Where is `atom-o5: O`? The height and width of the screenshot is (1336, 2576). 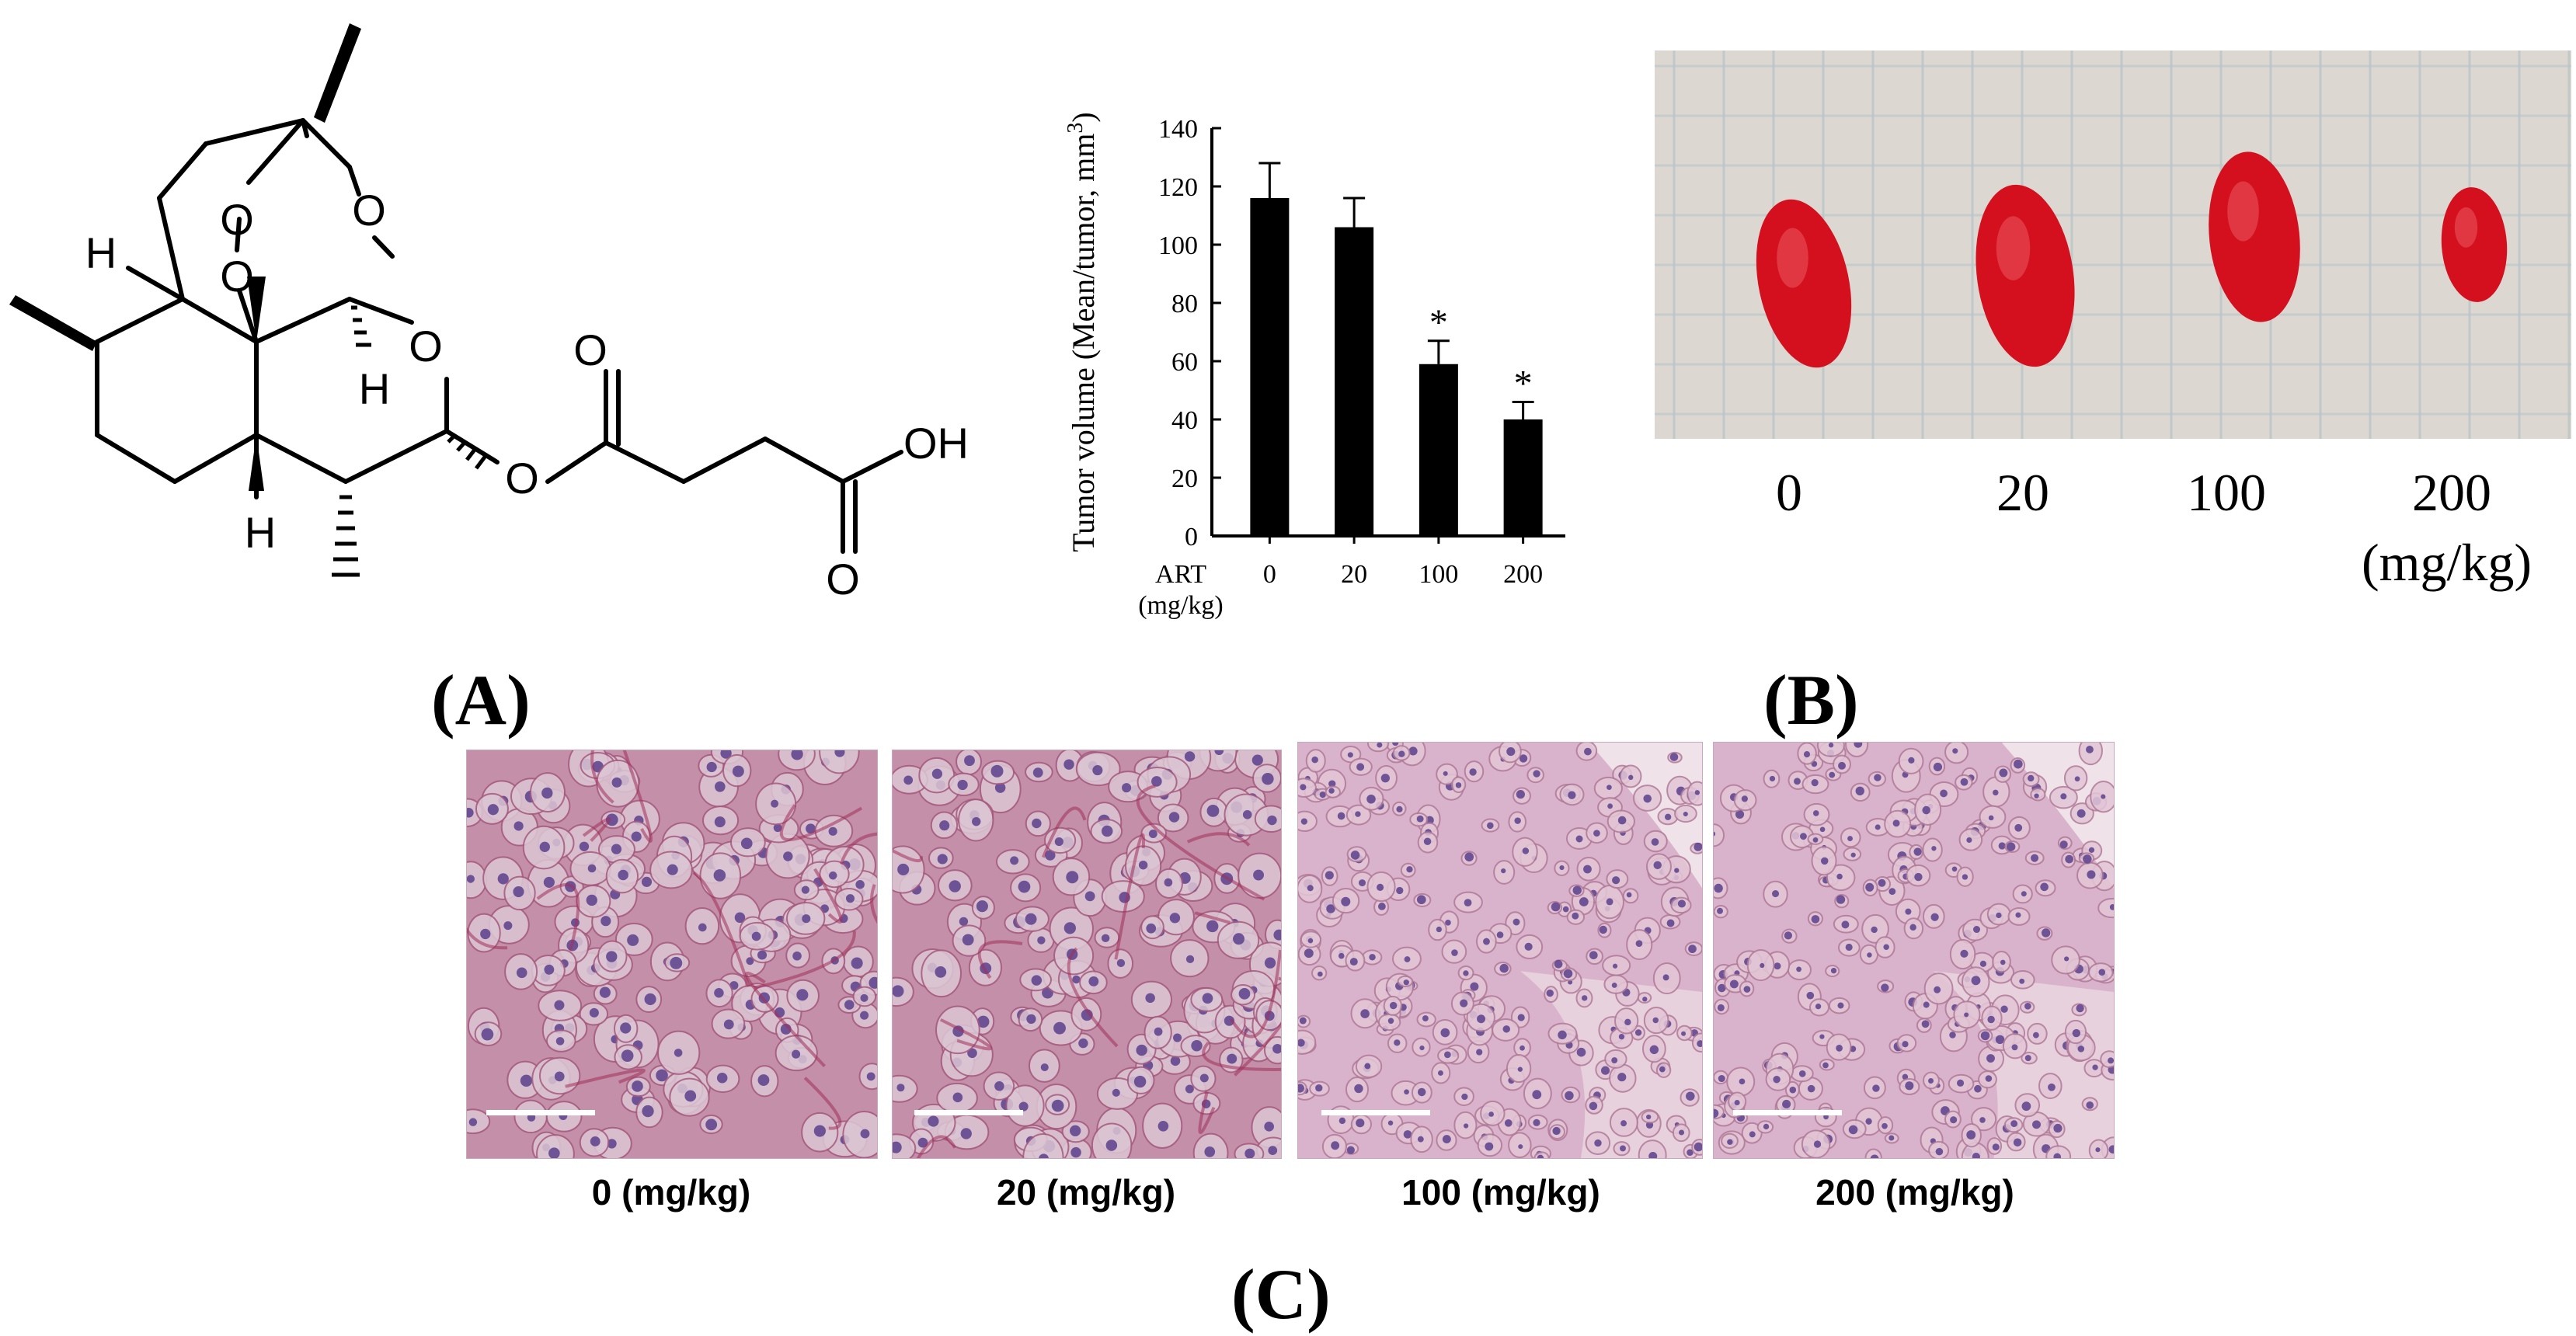
atom-o5: O is located at coordinates (522, 478).